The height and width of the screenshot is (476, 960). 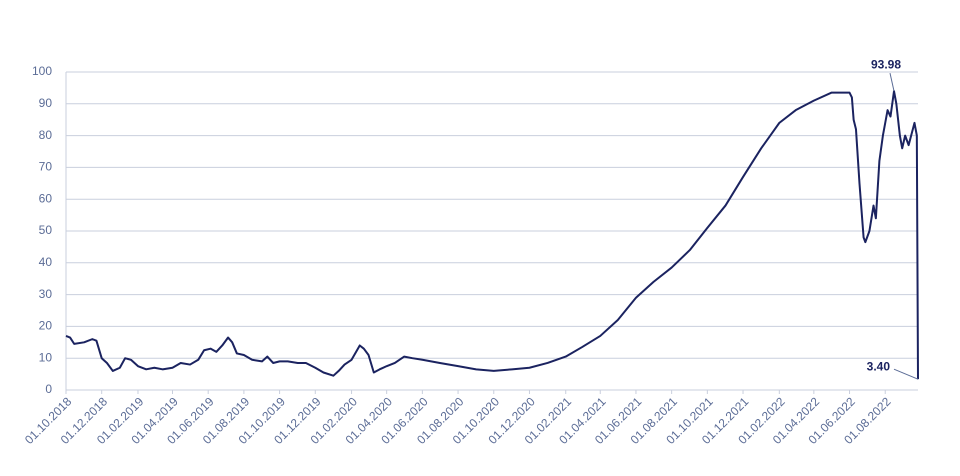 I want to click on y-tick-label: 0, so click(x=48, y=389).